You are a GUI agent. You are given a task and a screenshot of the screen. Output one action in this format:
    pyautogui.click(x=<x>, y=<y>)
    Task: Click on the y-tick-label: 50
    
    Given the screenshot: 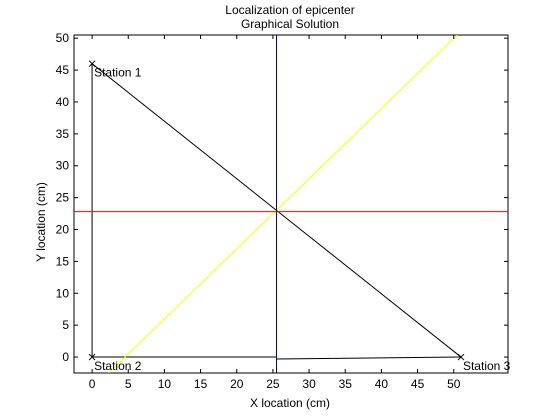 What is the action you would take?
    pyautogui.click(x=63, y=38)
    